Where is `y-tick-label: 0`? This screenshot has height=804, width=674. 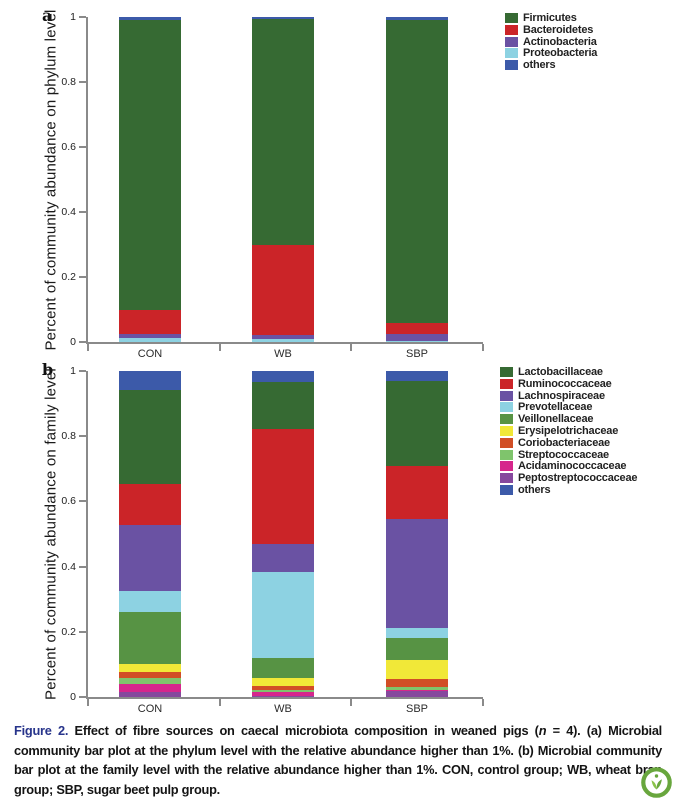 y-tick-label: 0 is located at coordinates (73, 697).